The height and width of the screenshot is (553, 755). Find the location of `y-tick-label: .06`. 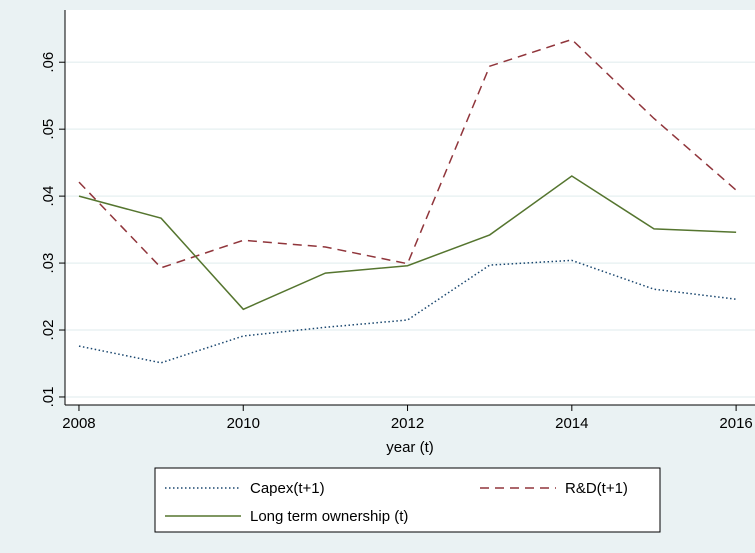

y-tick-label: .06 is located at coordinates (48, 62).